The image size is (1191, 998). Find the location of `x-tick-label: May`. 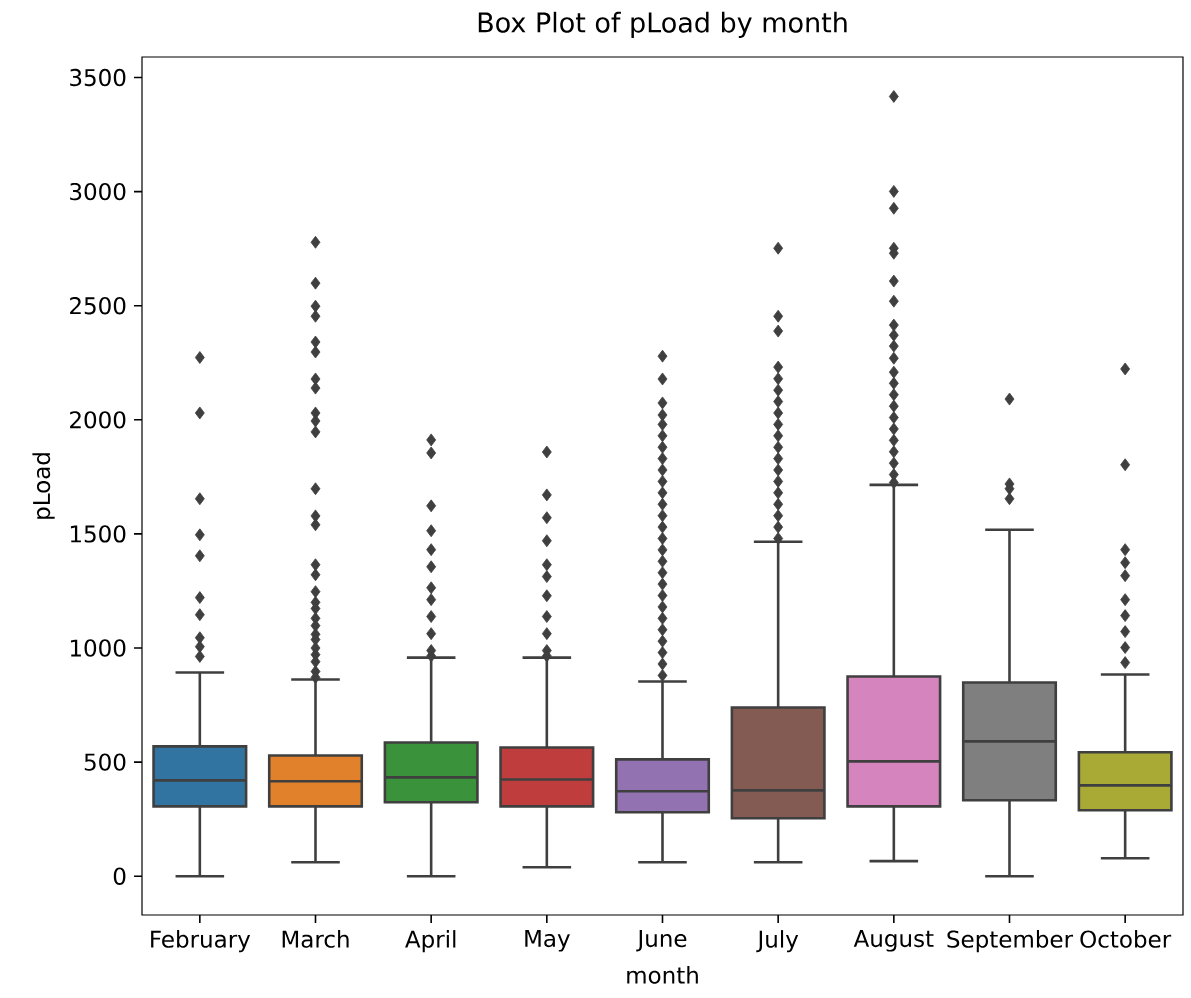

x-tick-label: May is located at coordinates (547, 941).